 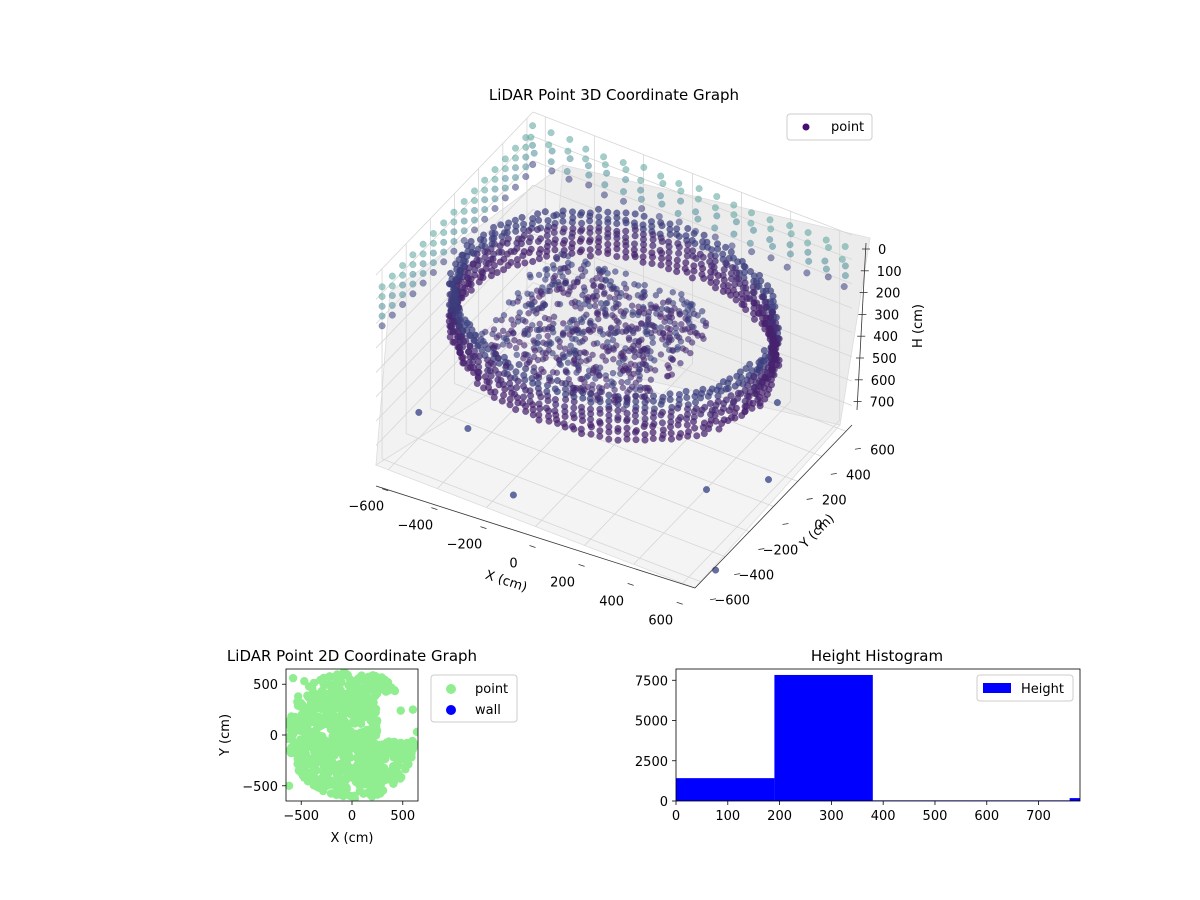 I want to click on y-tick-label-histogram: 5000, so click(x=651, y=722).